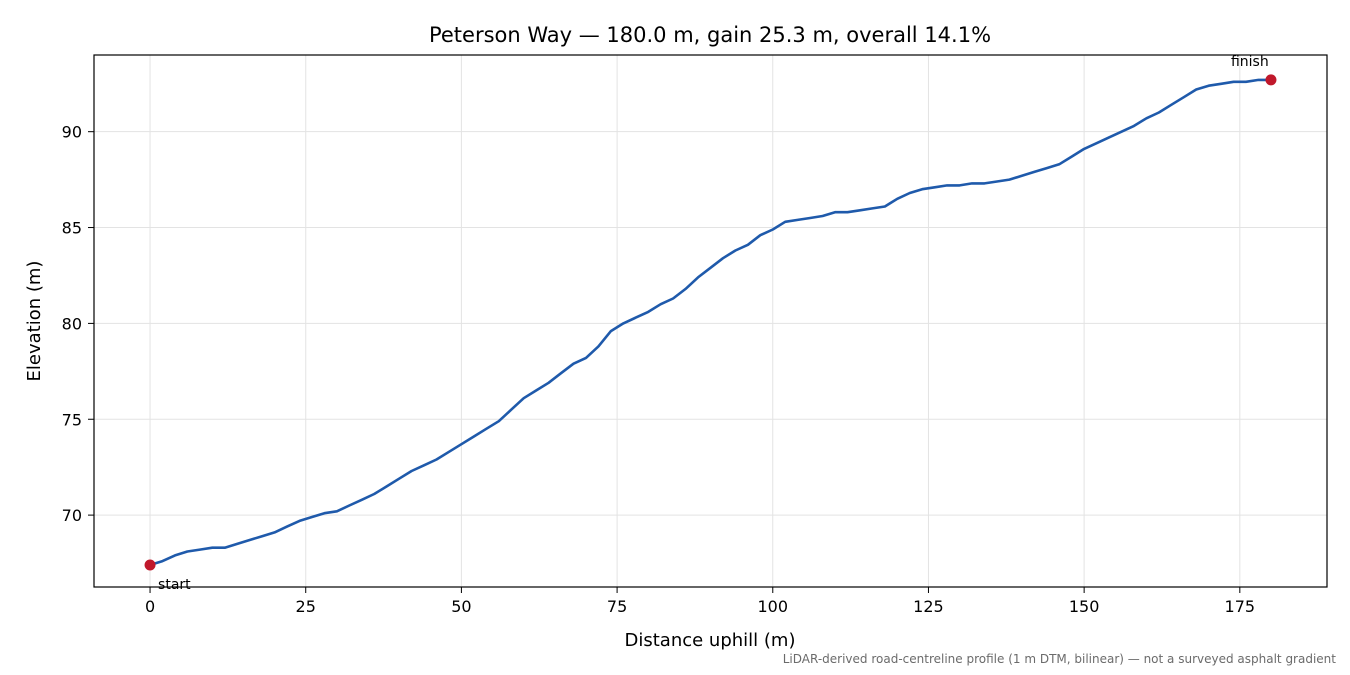 This screenshot has width=1350, height=675. What do you see at coordinates (1271, 80) in the screenshot?
I see `finish-marker` at bounding box center [1271, 80].